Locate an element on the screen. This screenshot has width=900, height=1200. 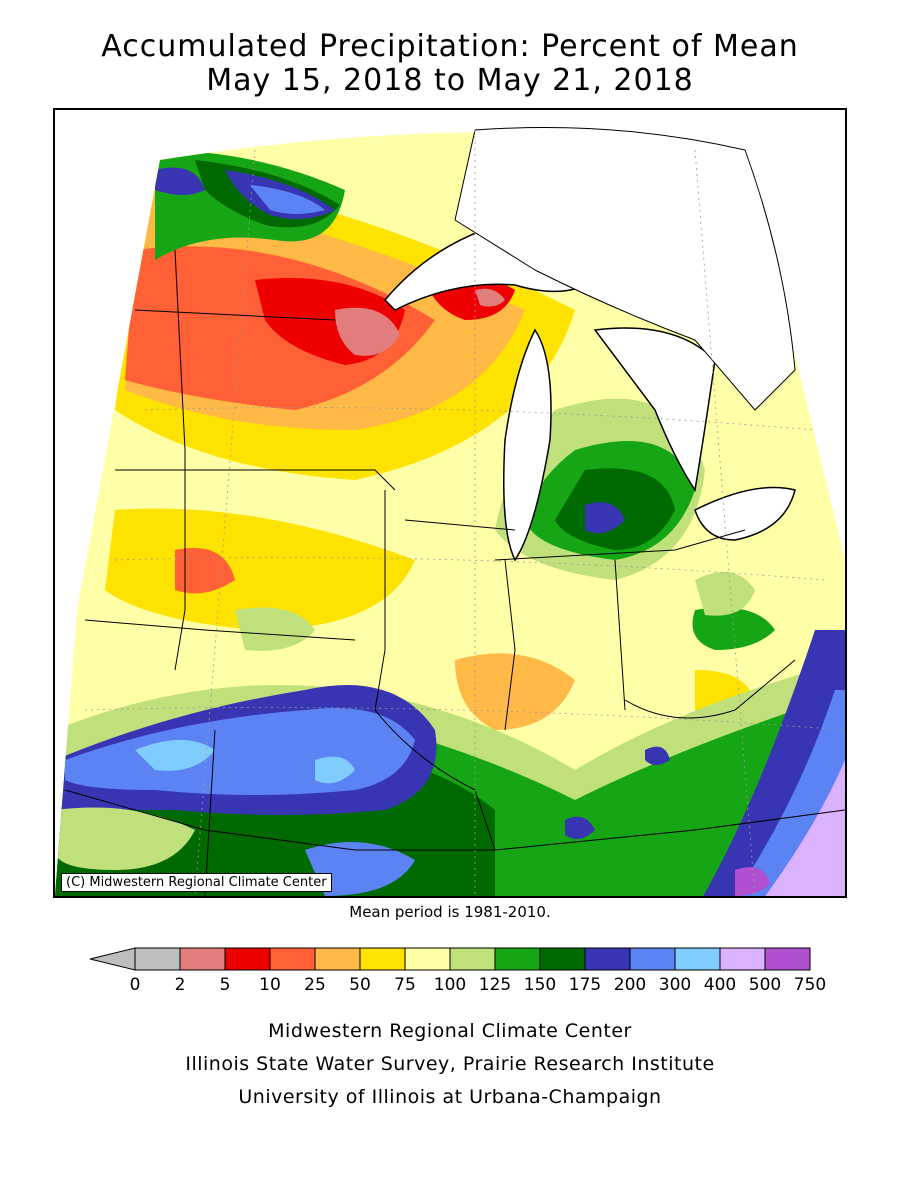
mean-period-note: Mean period is 1981-2010. is located at coordinates (450, 912).